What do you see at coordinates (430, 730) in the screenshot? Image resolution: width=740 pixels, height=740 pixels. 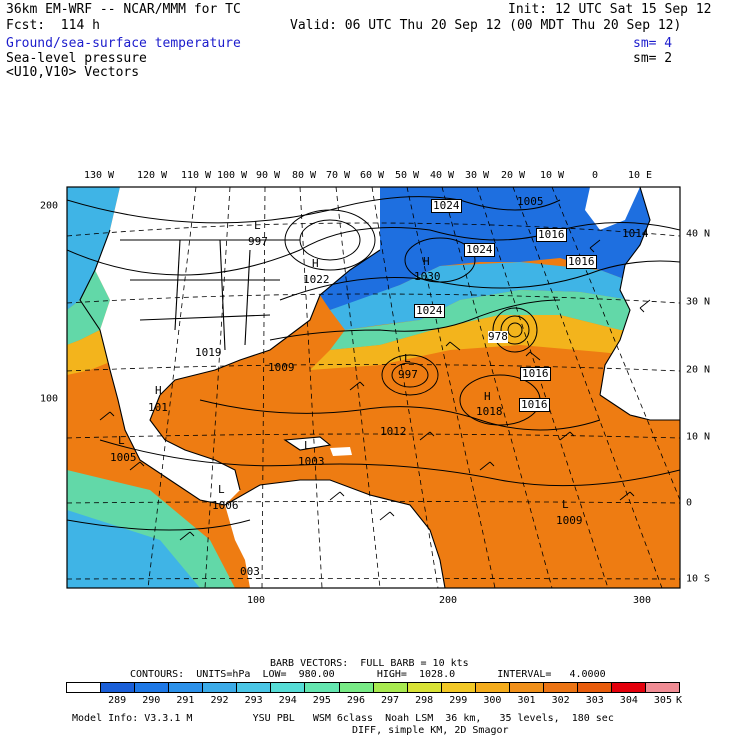 I see `diff-info: DIFF, simple KM, 2D Smagor` at bounding box center [430, 730].